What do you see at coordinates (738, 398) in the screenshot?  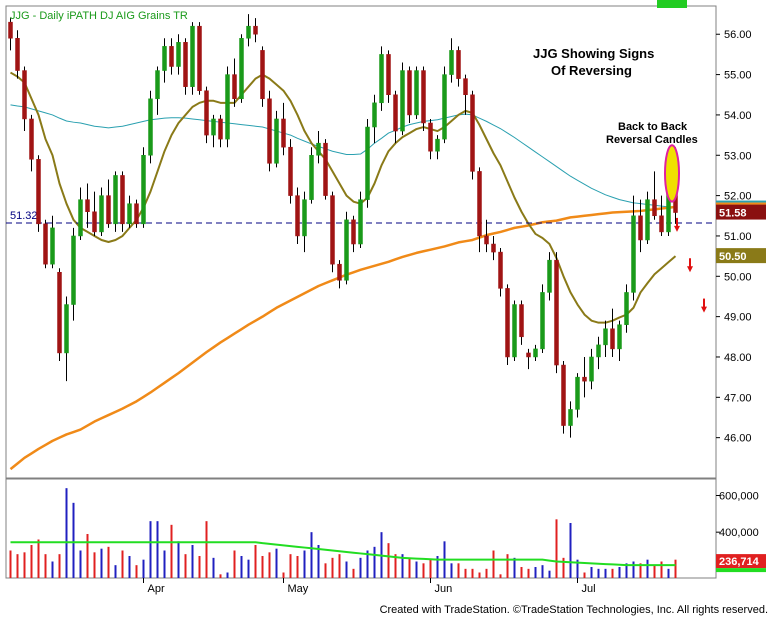 I see `price-tick-label: 47.00` at bounding box center [738, 398].